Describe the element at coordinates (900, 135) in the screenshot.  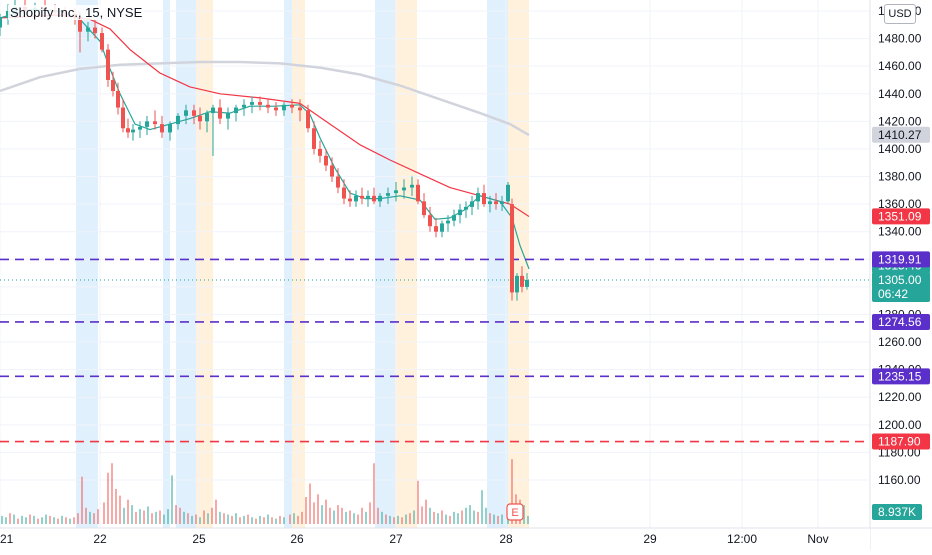
I see `price-label-text: 1410.27` at that location.